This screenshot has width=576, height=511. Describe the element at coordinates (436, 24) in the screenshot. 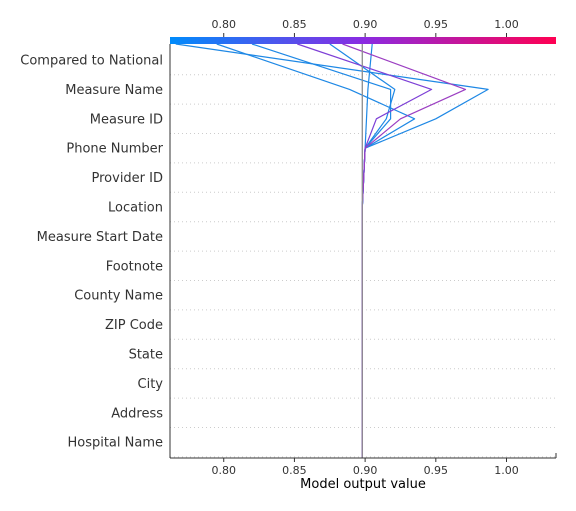

I see `top-tick-label: 0.95` at that location.